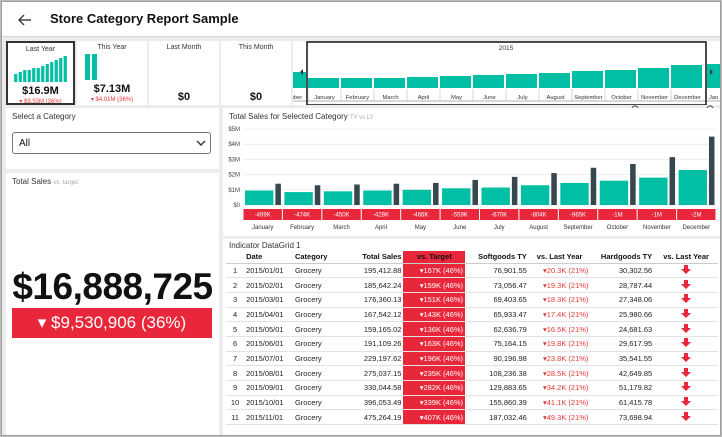 This screenshot has height=437, width=722. I want to click on table-cell: 2015/05/01, so click(268, 329).